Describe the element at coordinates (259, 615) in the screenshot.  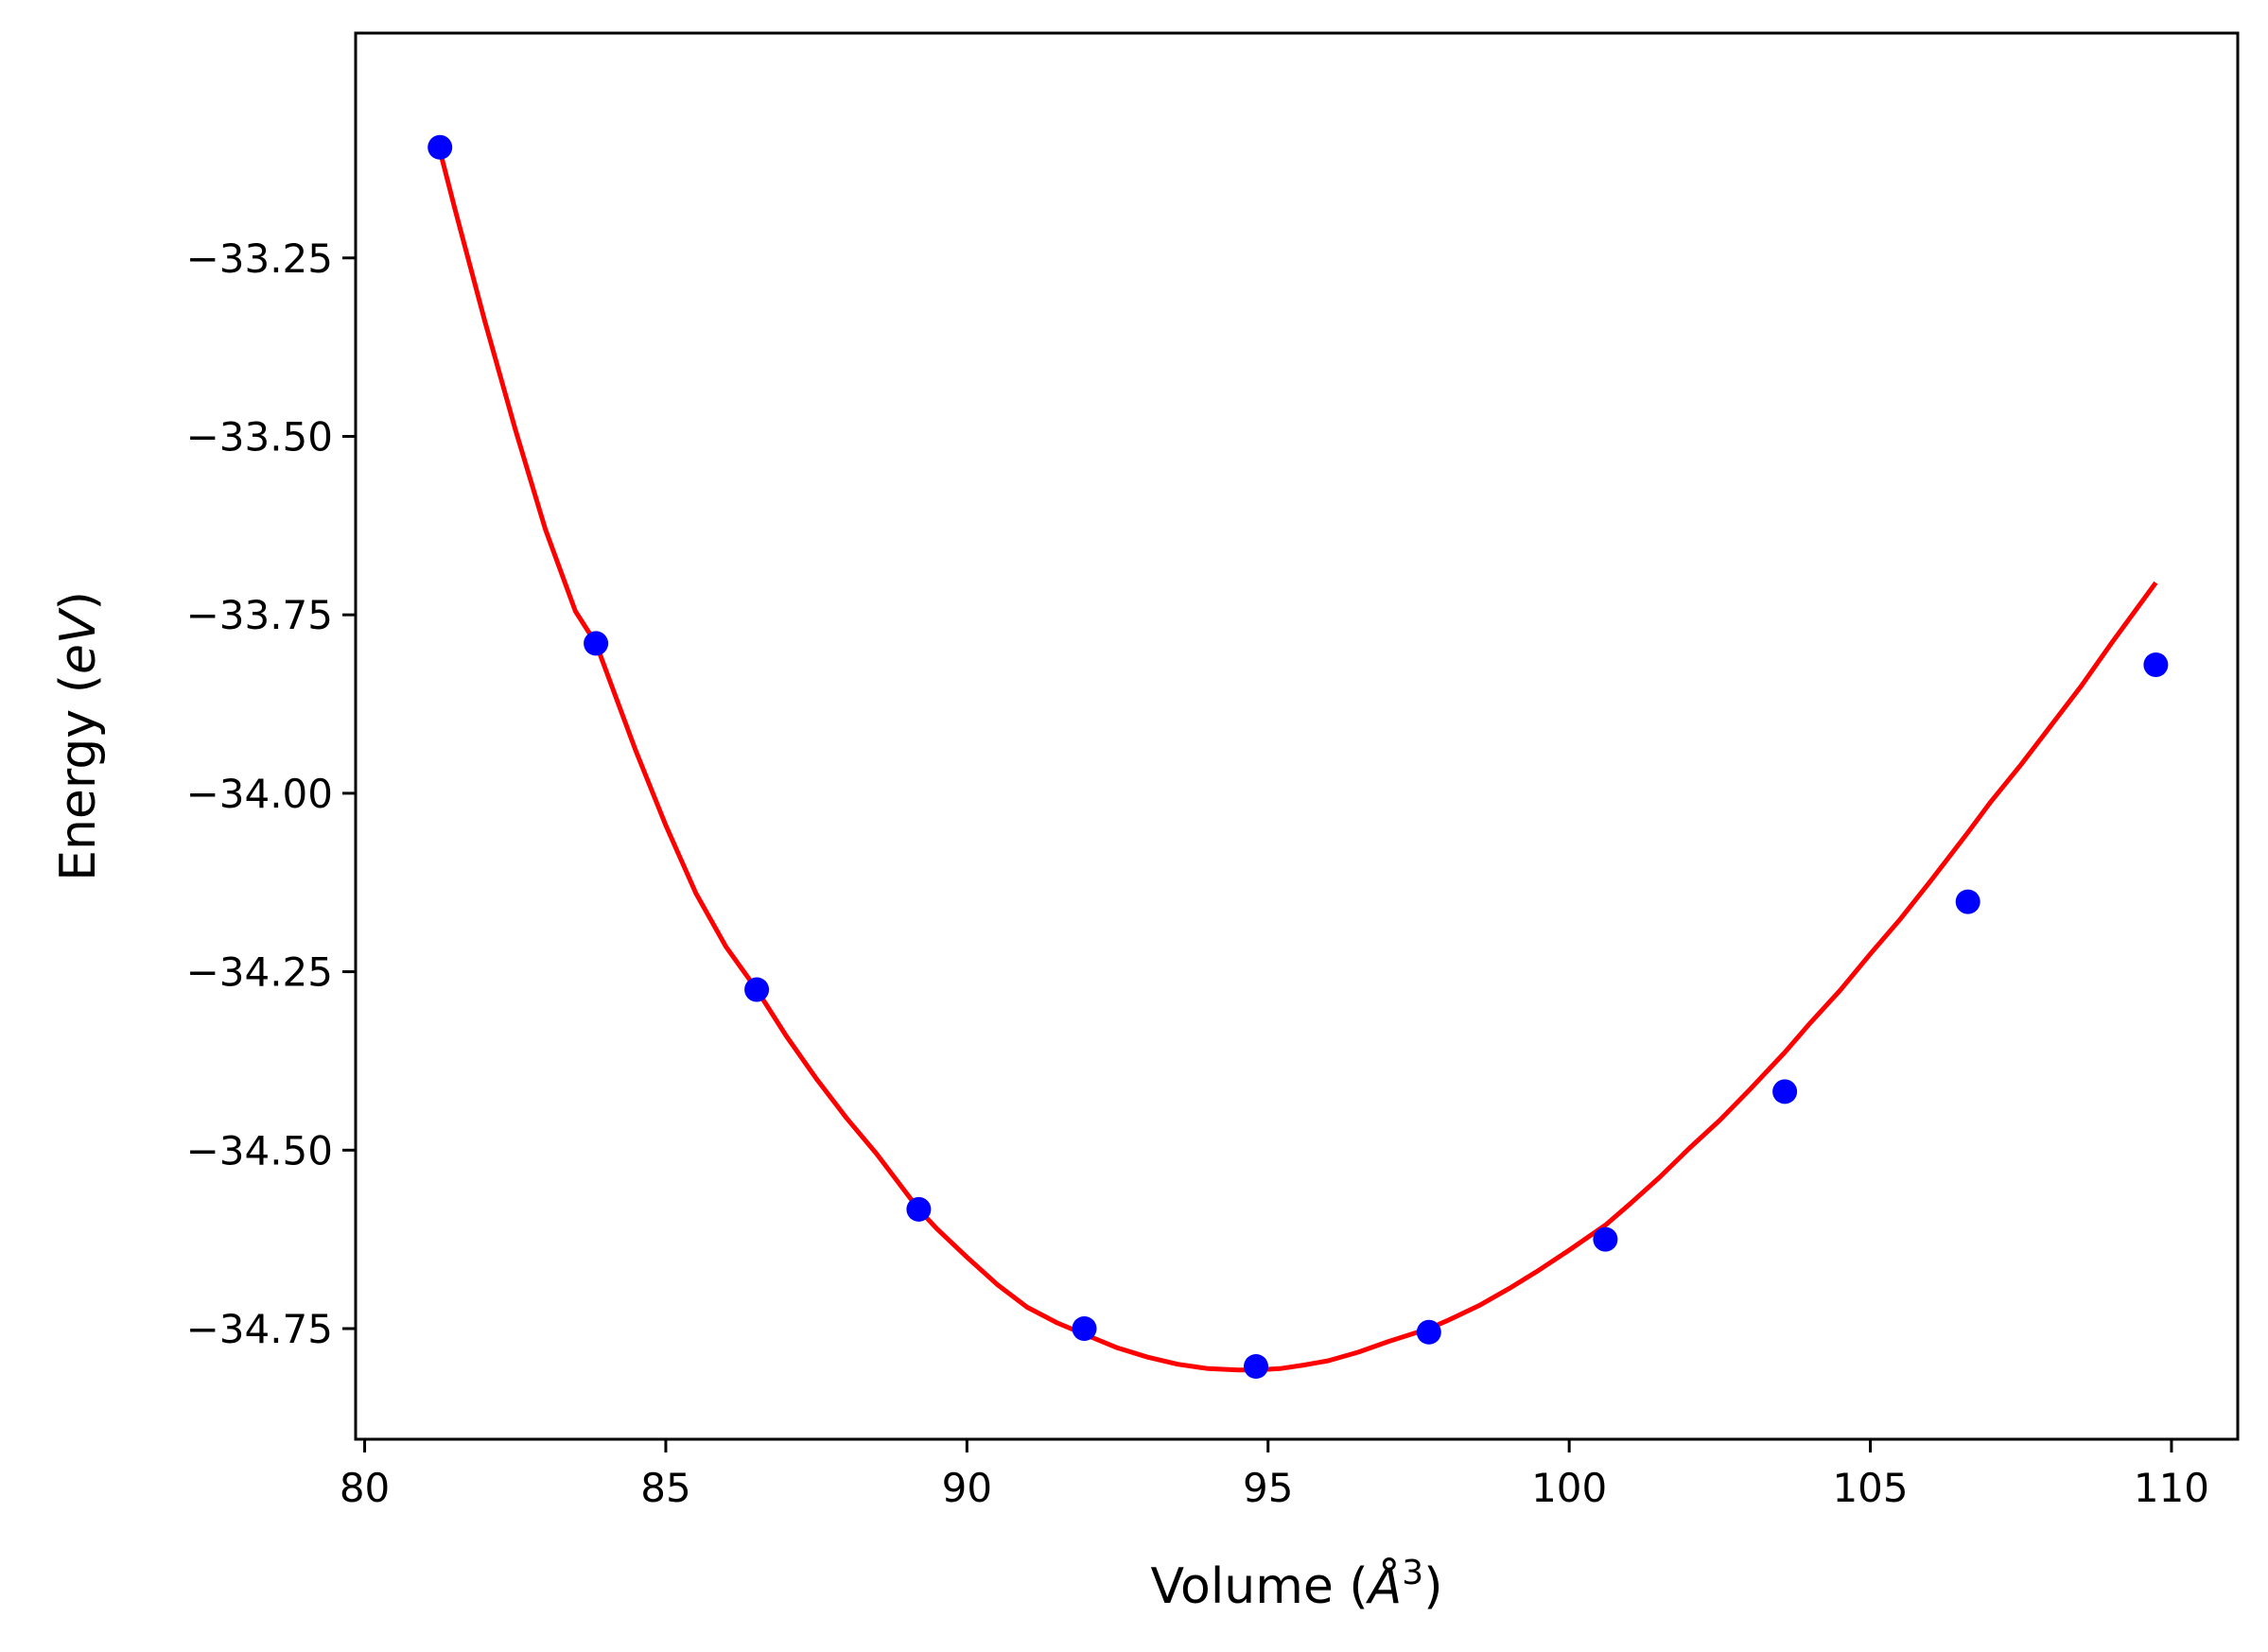
I see `y-tick-label: −33.75` at that location.